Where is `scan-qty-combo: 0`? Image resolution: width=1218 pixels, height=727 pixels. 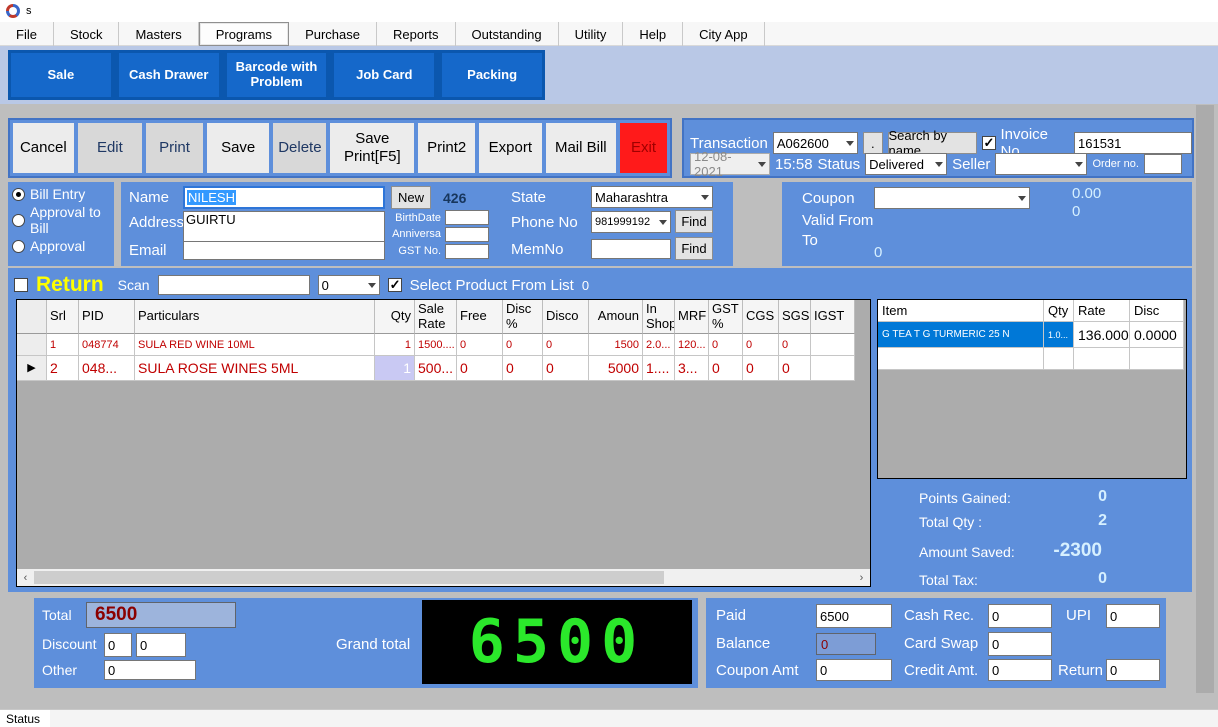
scan-qty-combo: 0 is located at coordinates (348, 285).